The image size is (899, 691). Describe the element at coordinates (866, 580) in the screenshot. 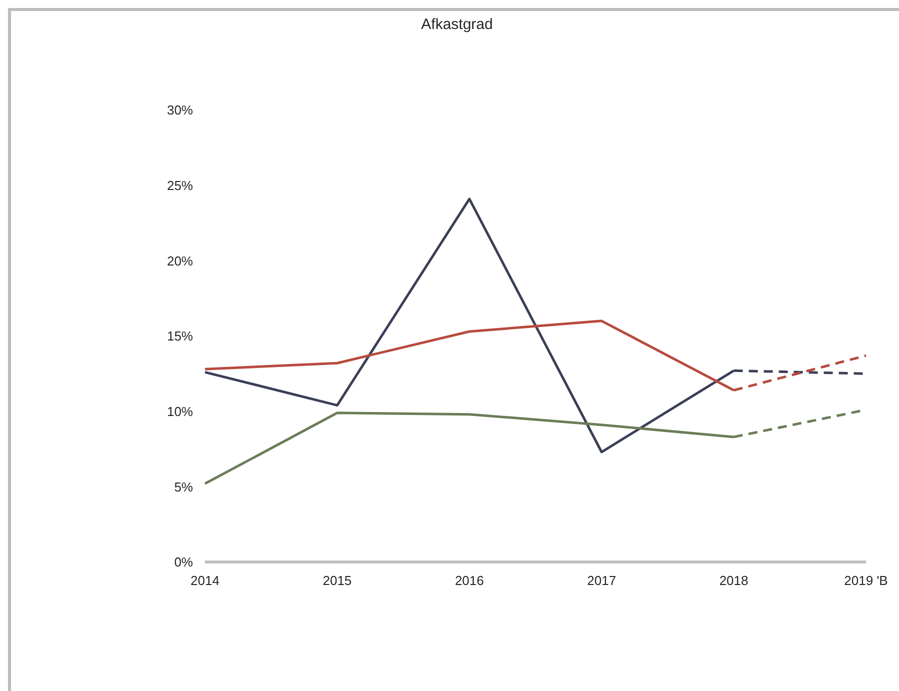

I see `x-tick-label: 2019 'B` at that location.